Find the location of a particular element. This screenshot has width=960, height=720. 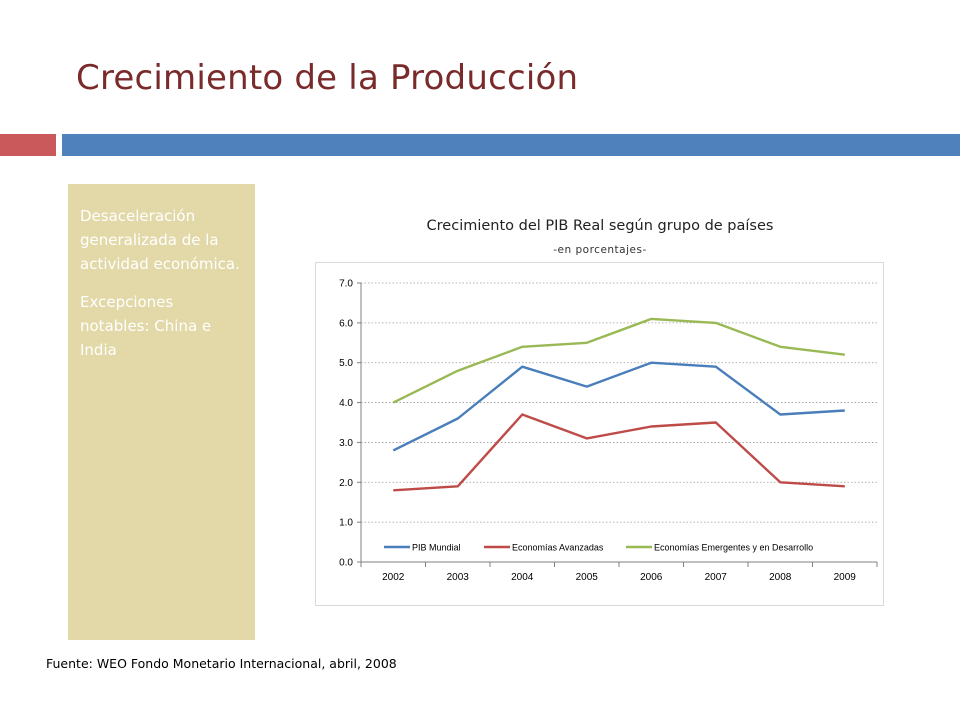

x-tick-label: 2009 is located at coordinates (845, 577).